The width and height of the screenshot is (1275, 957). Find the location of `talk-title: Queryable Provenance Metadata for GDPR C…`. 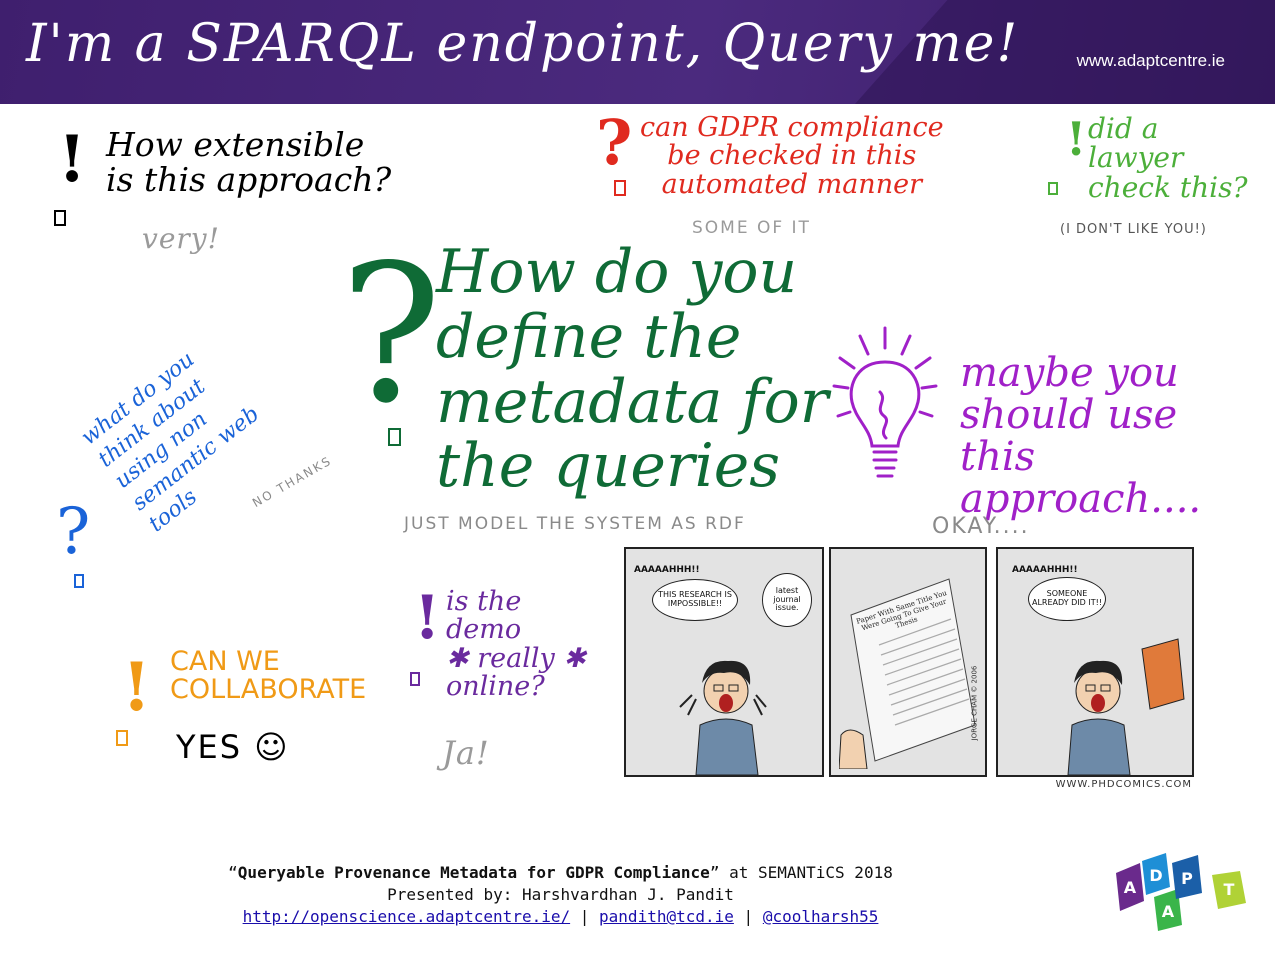

talk-title: Queryable Provenance Metadata for GDPR C… is located at coordinates (473, 872).